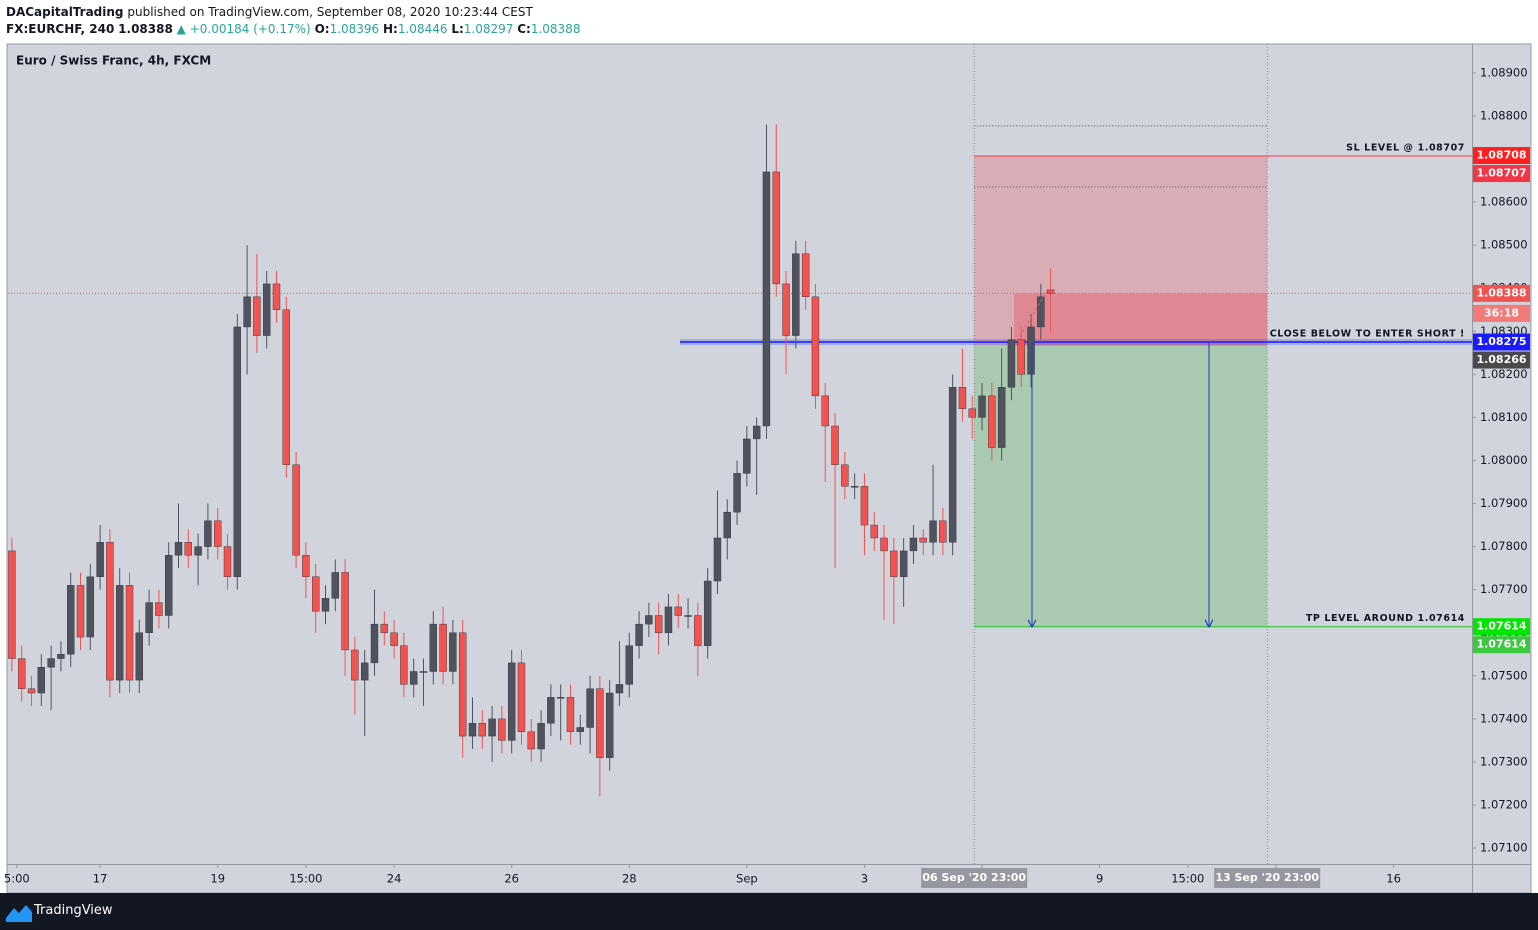 The image size is (1538, 930). What do you see at coordinates (1501, 173) in the screenshot?
I see `price-label: 1.08707` at bounding box center [1501, 173].